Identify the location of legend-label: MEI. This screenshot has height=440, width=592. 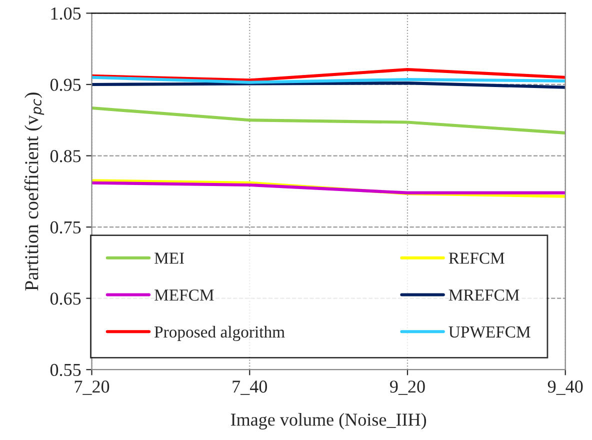
(169, 258).